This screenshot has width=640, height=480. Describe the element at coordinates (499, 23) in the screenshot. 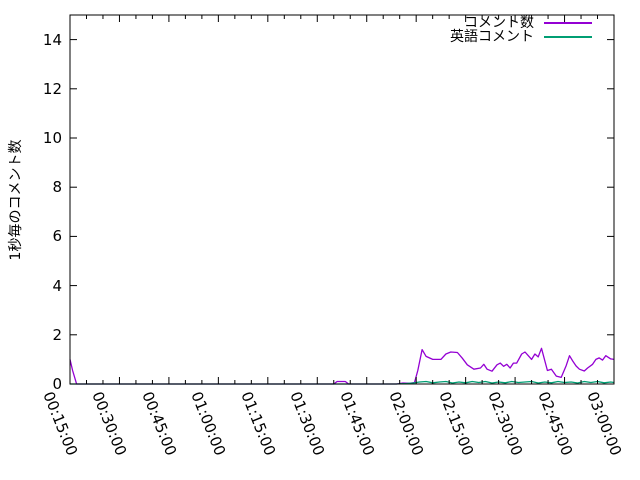

I see `legend-label: コメント数` at that location.